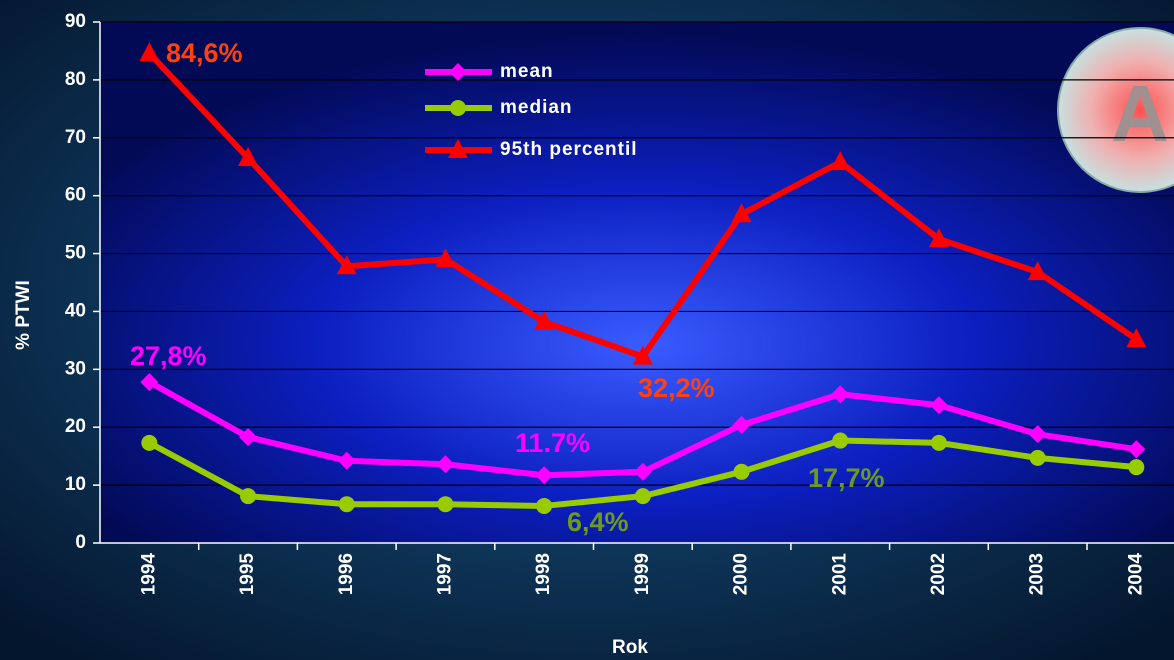 The height and width of the screenshot is (660, 1174). Describe the element at coordinates (536, 107) in the screenshot. I see `legend-label: median` at that location.